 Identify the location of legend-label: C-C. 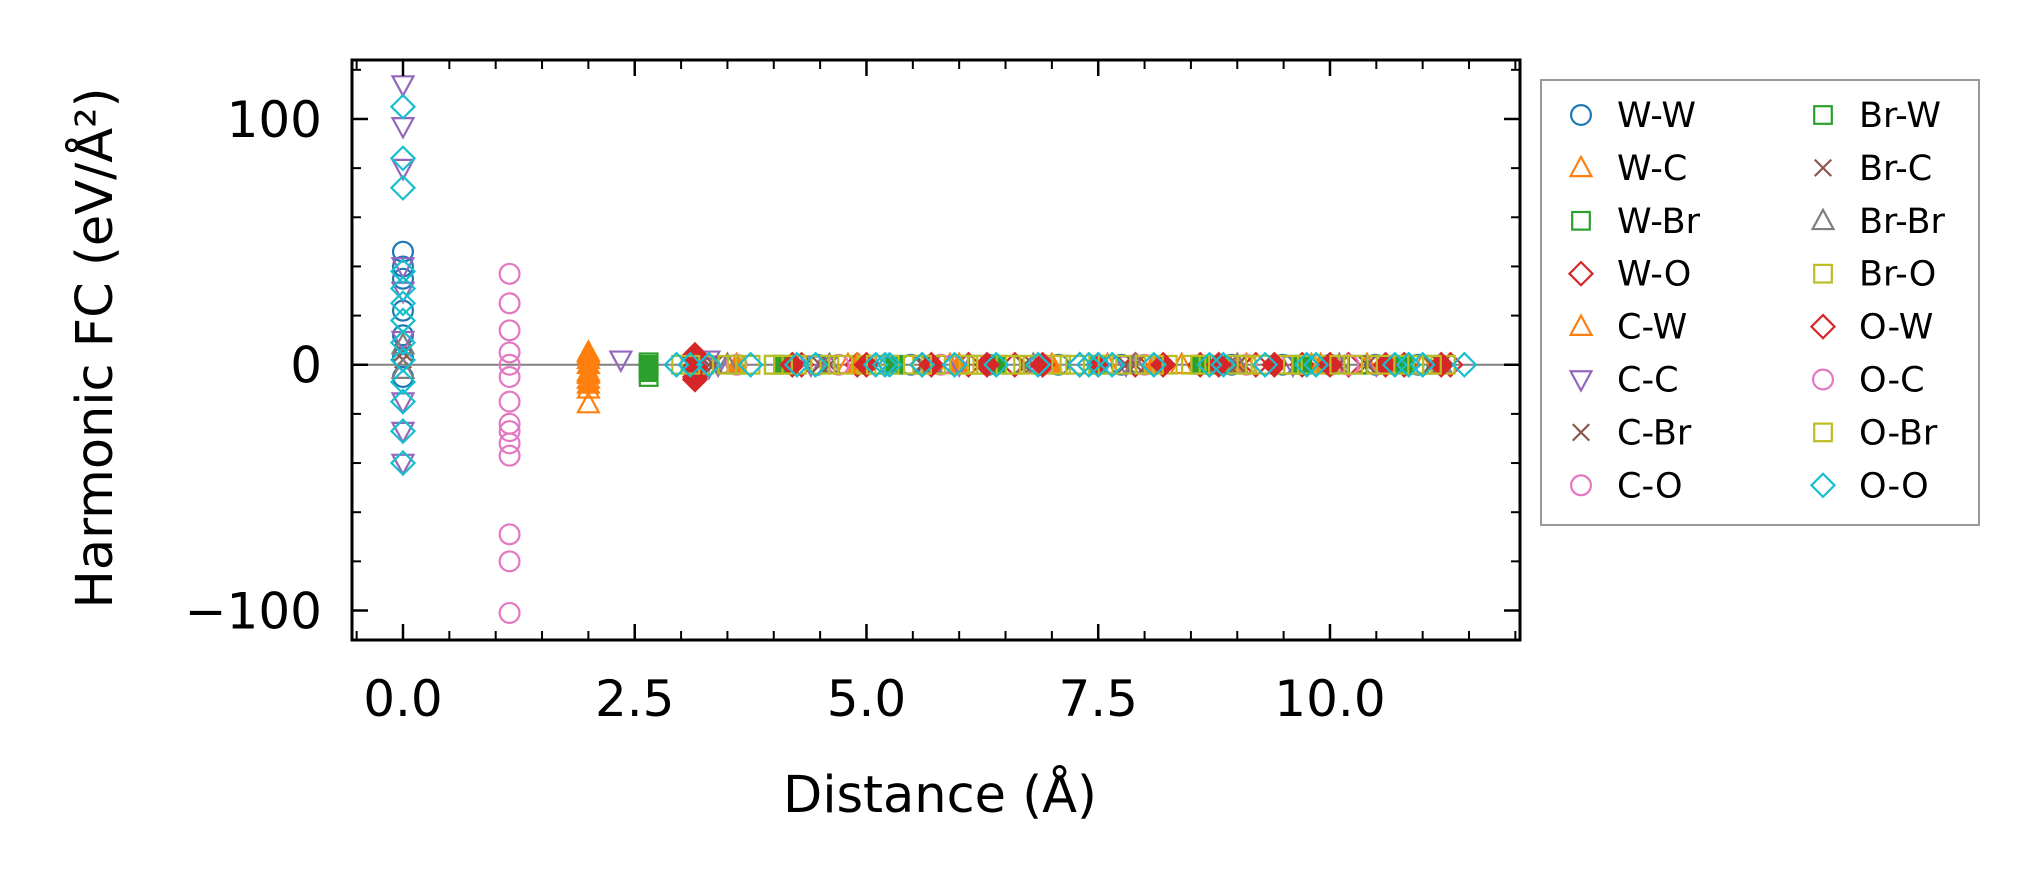
(1648, 381).